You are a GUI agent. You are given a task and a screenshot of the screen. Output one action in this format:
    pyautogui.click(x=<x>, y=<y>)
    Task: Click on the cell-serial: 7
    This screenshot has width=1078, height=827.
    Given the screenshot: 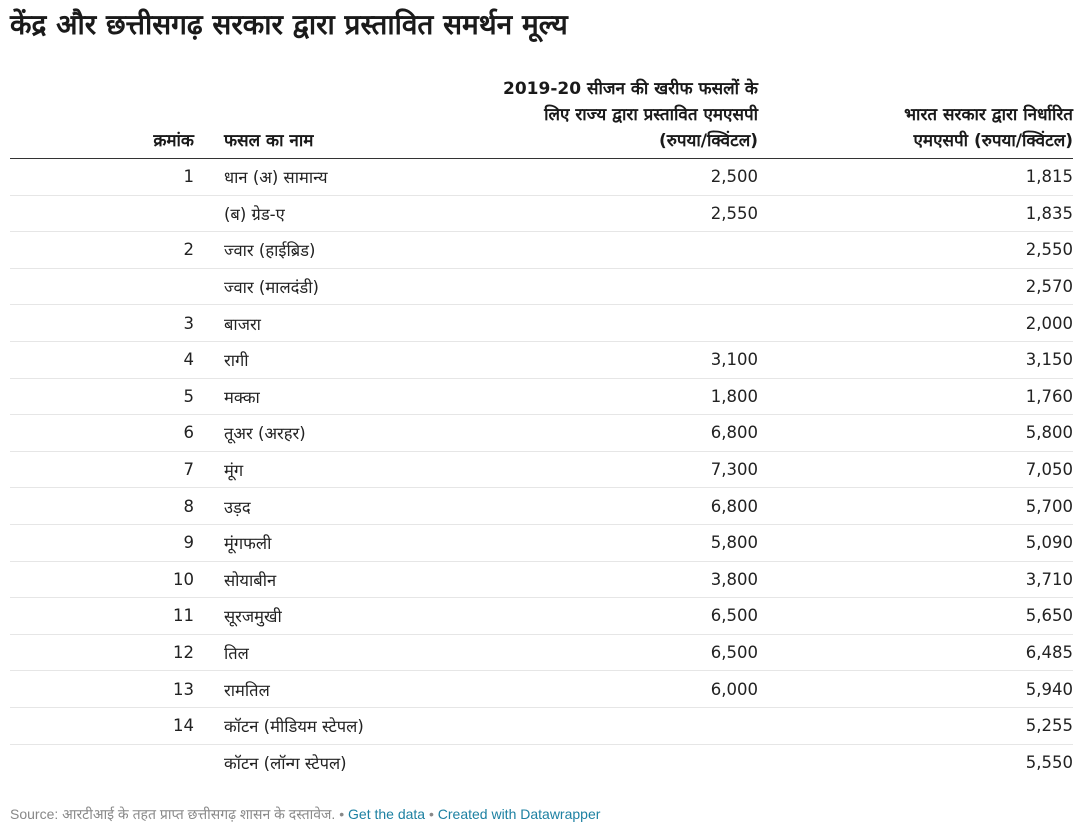 What is the action you would take?
    pyautogui.click(x=102, y=470)
    